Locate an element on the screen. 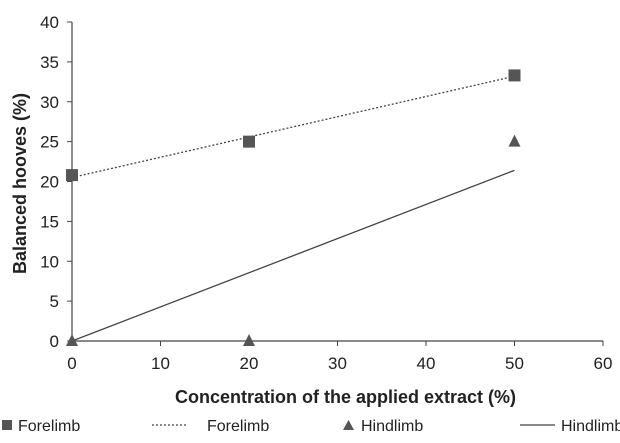 This screenshot has width=620, height=443. x-tick-label: 40 is located at coordinates (426, 363).